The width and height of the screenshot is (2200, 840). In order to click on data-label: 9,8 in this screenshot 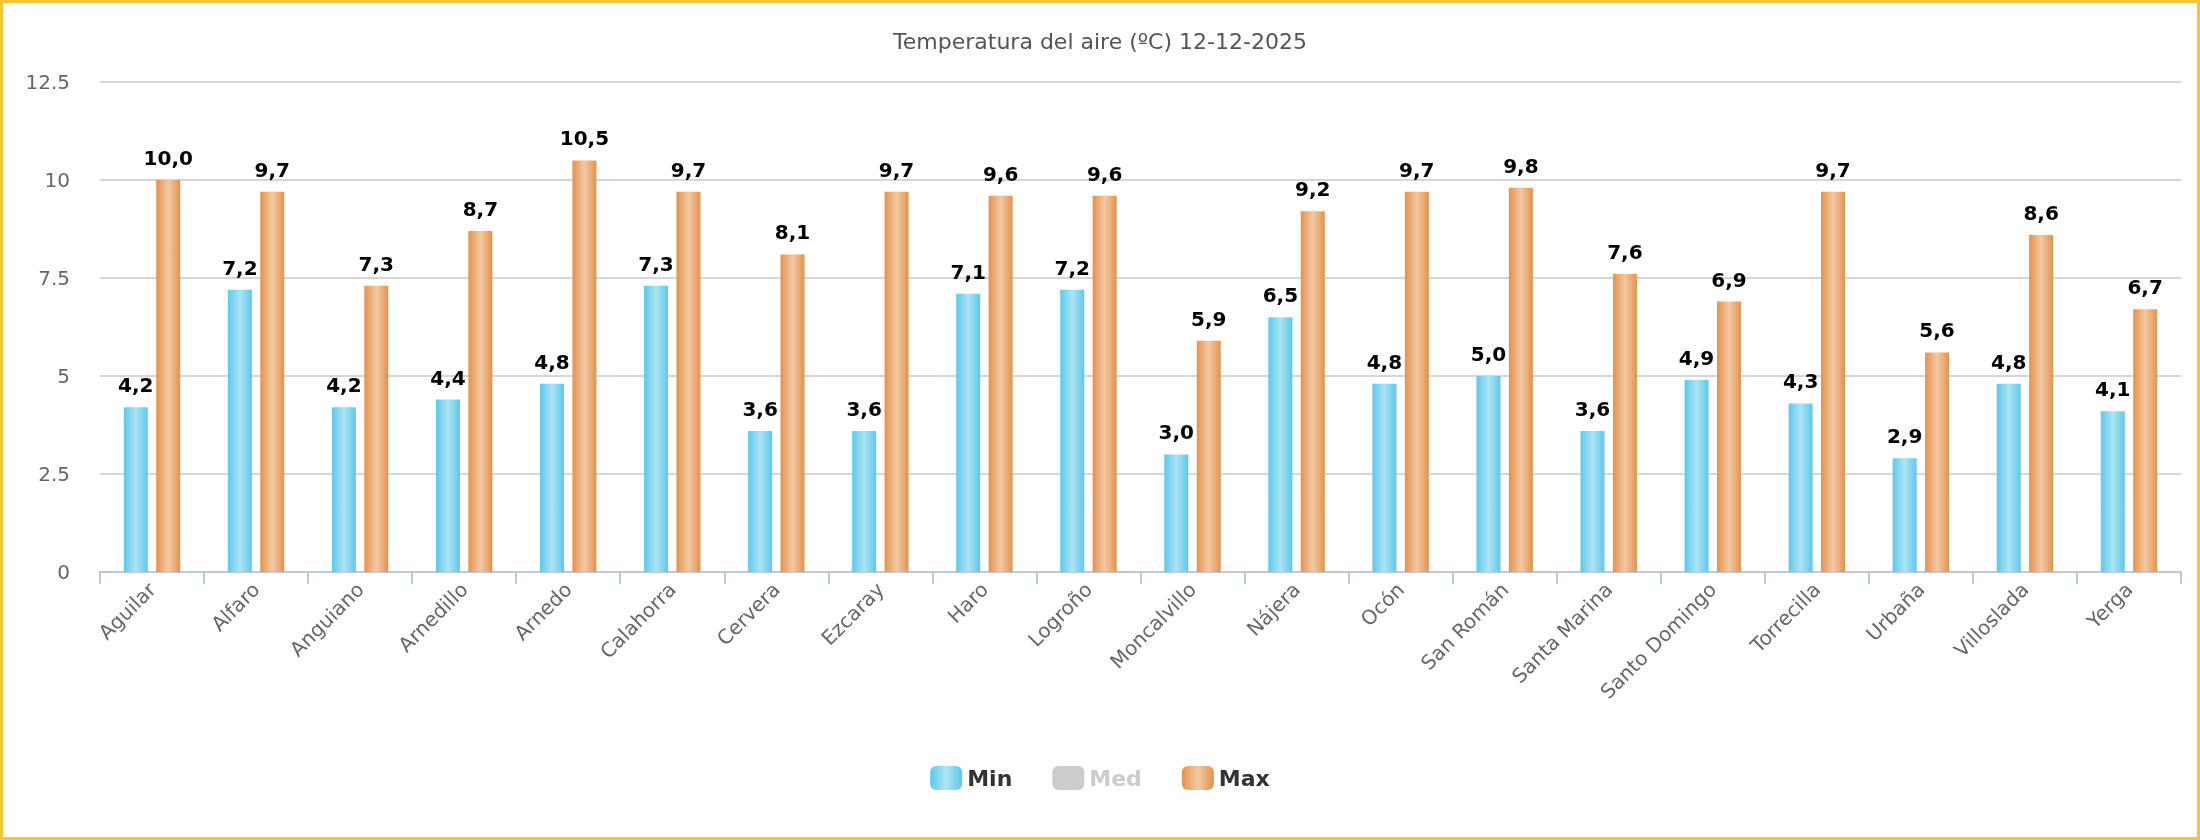, I will do `click(1521, 165)`.